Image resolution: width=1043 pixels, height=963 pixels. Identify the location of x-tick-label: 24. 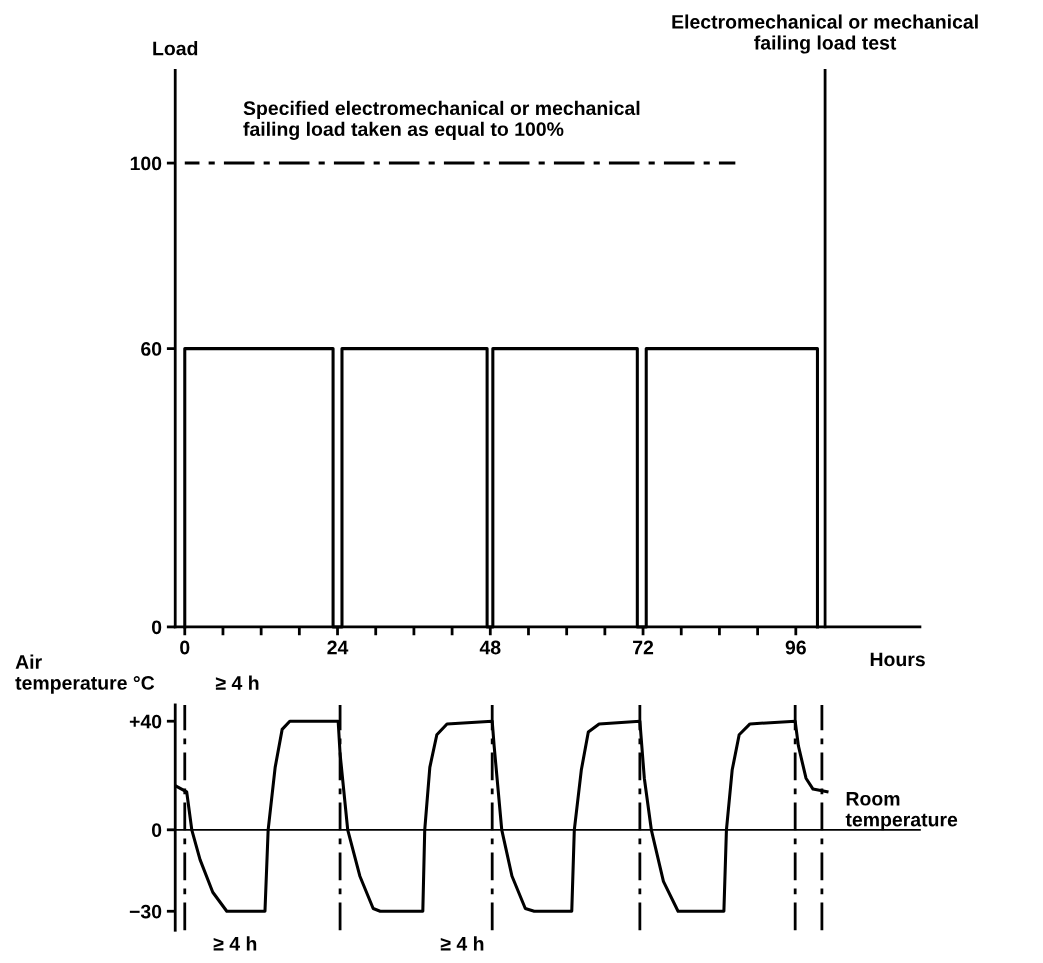
(338, 647).